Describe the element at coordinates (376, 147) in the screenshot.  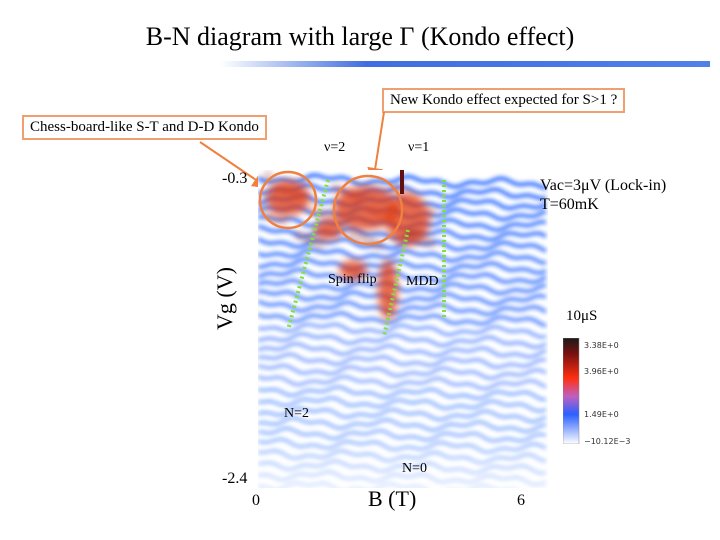
I see `arrow-new-kondo` at that location.